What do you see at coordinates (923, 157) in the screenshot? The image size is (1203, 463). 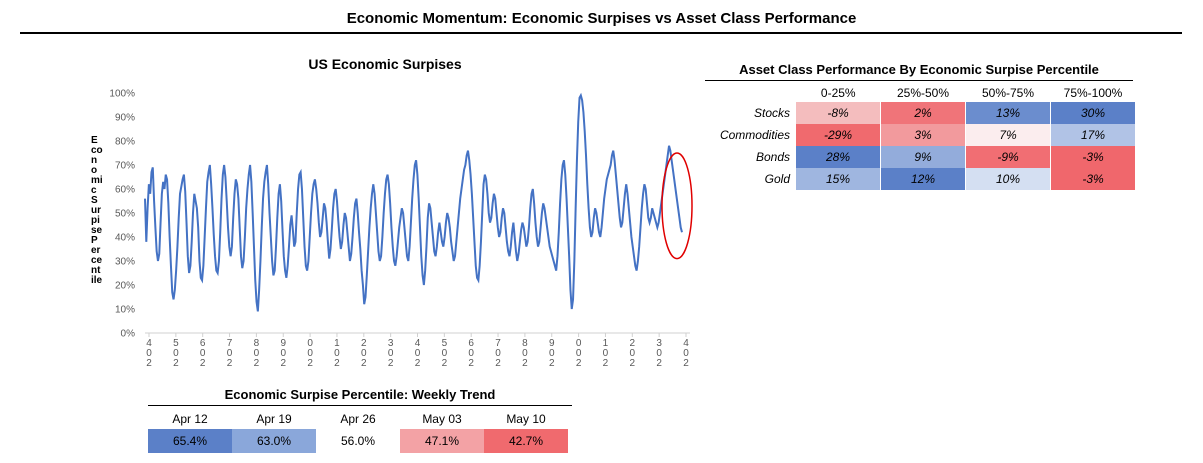 I see `table-cell: 9%` at bounding box center [923, 157].